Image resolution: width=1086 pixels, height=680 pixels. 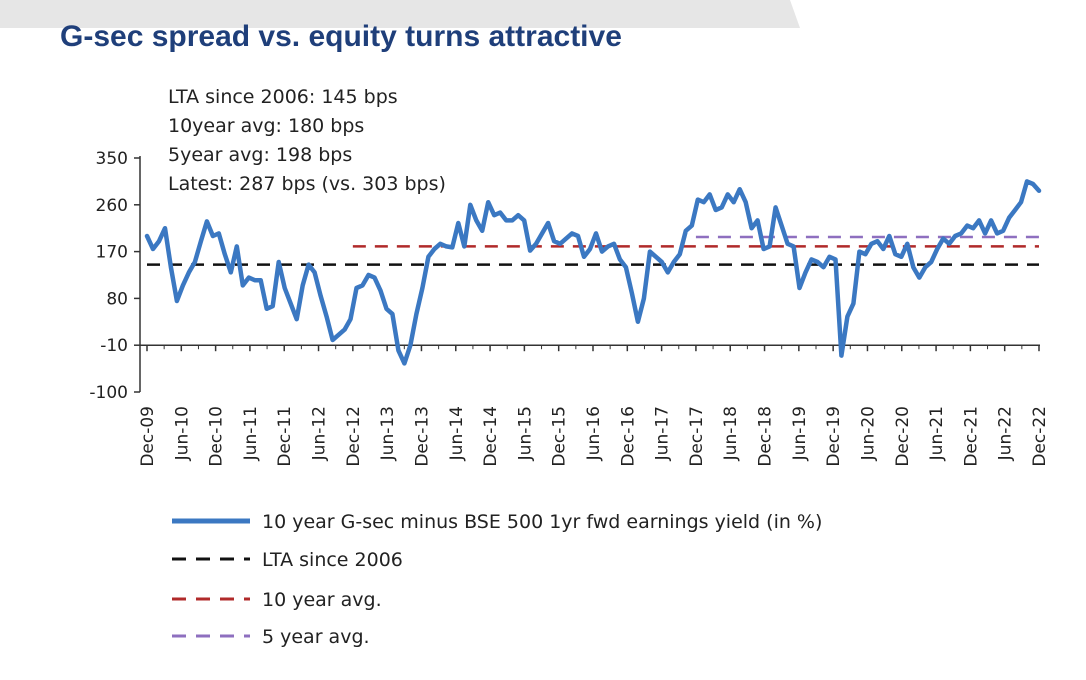 What do you see at coordinates (115, 276) in the screenshot?
I see `y-axis: 350 260 170 80 -10 -100` at bounding box center [115, 276].